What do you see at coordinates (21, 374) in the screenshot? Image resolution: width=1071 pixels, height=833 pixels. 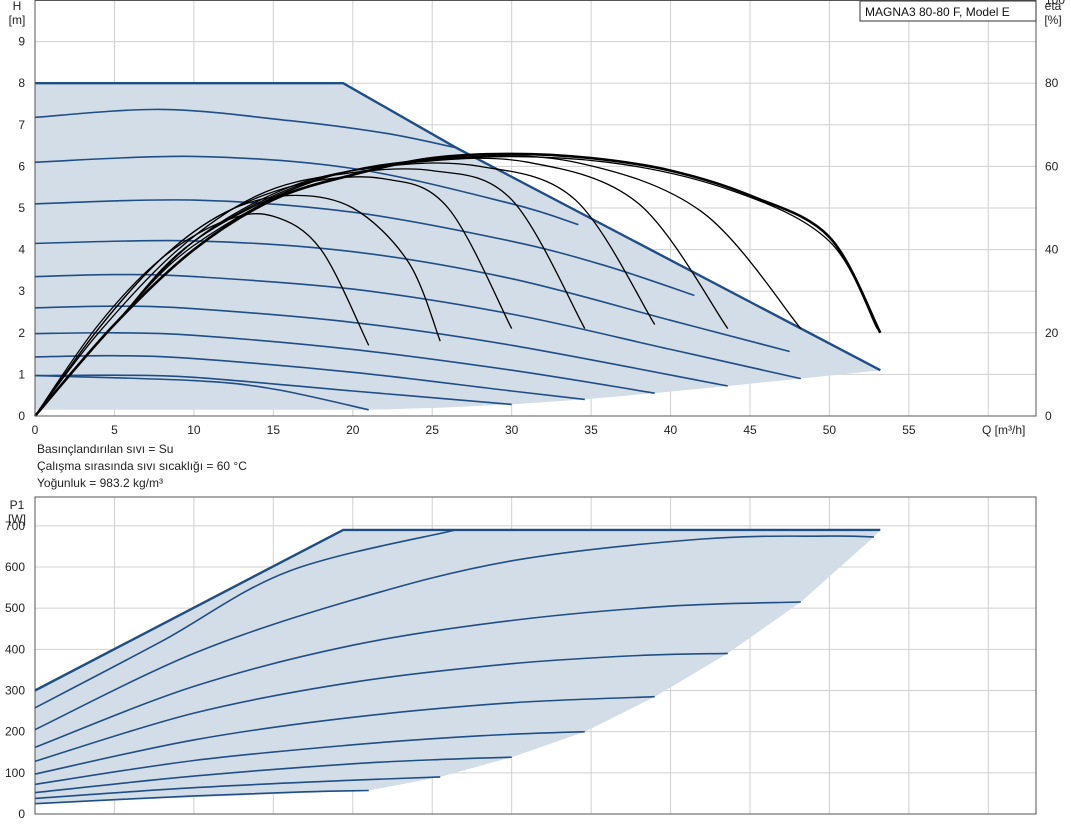 I see `head-tick-label: 1` at bounding box center [21, 374].